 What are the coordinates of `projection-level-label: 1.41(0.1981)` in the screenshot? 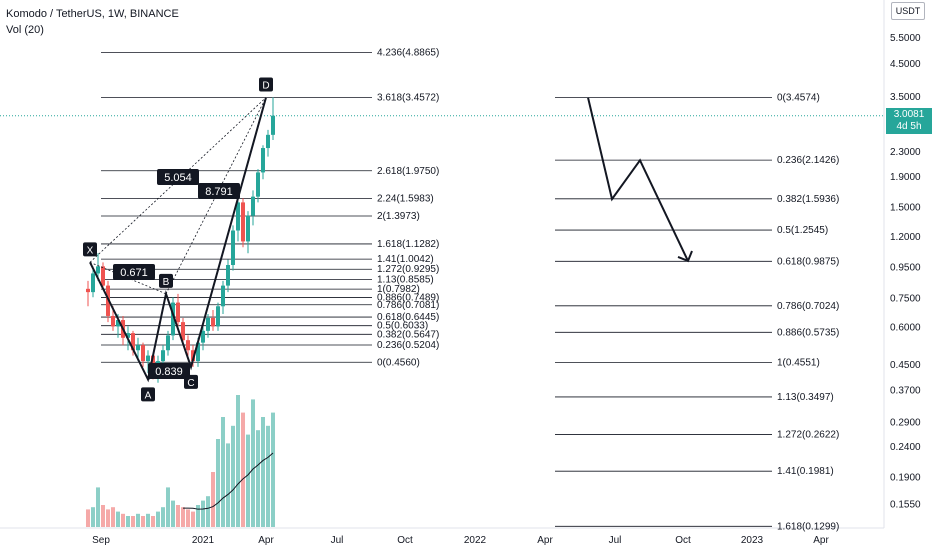 It's located at (805, 471).